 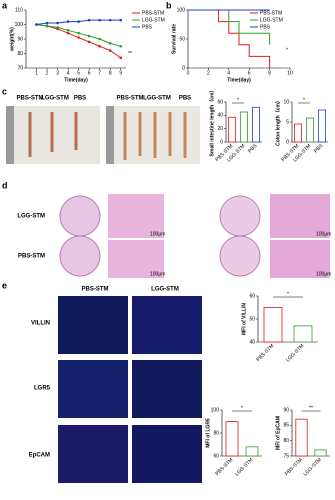 What do you see at coordinates (220, 129) in the screenshot?
I see `y-tick-label: 20` at bounding box center [220, 129].